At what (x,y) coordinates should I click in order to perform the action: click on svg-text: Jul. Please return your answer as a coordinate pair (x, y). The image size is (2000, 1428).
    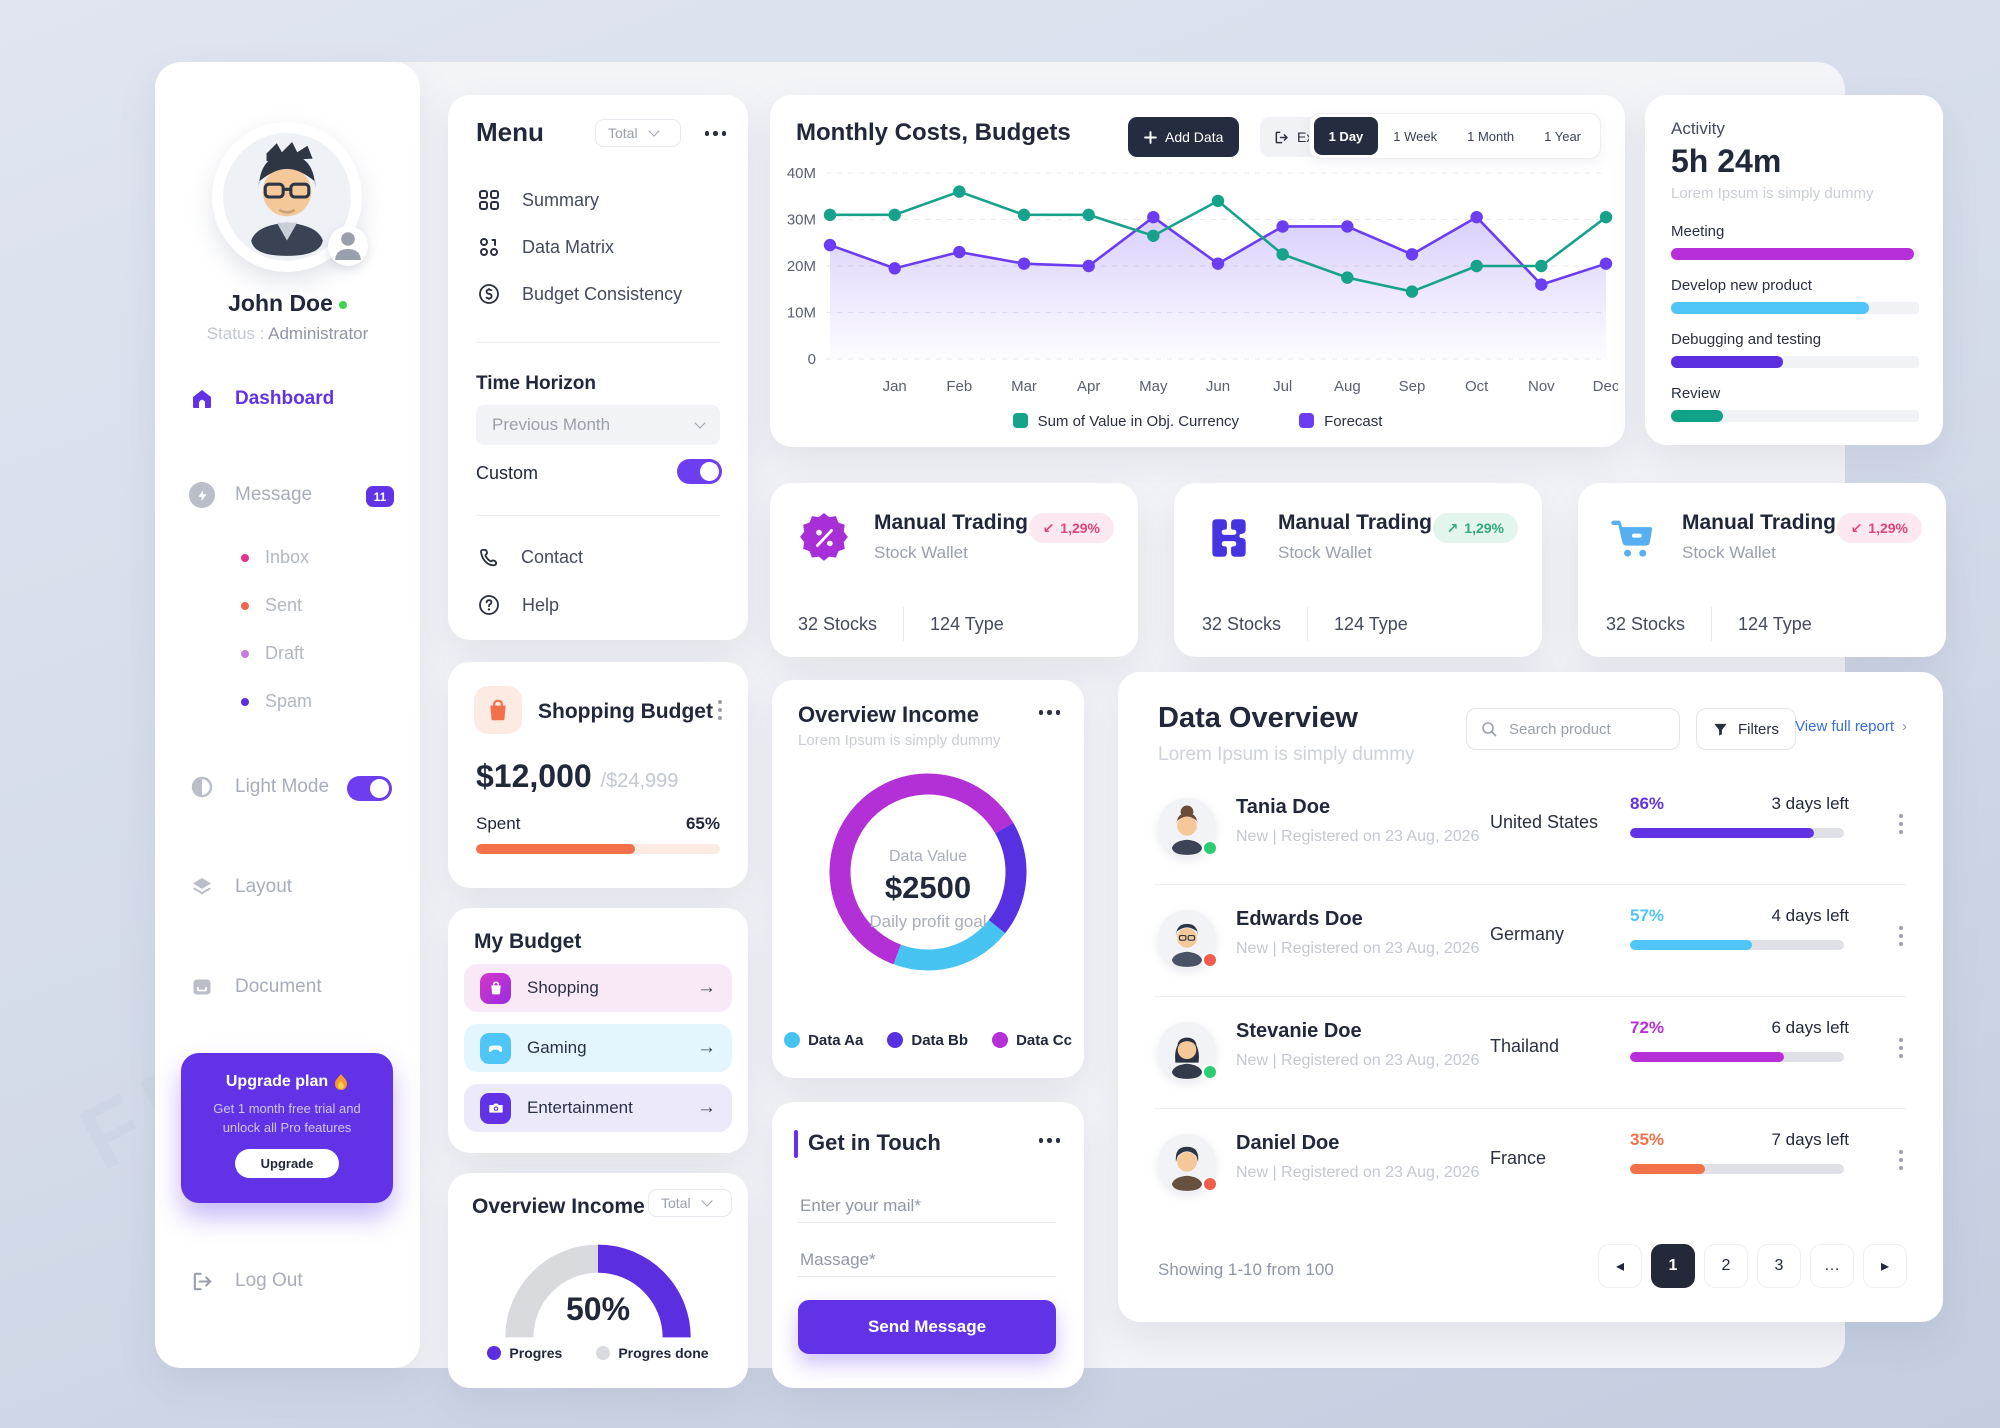
    Looking at the image, I should click on (1282, 386).